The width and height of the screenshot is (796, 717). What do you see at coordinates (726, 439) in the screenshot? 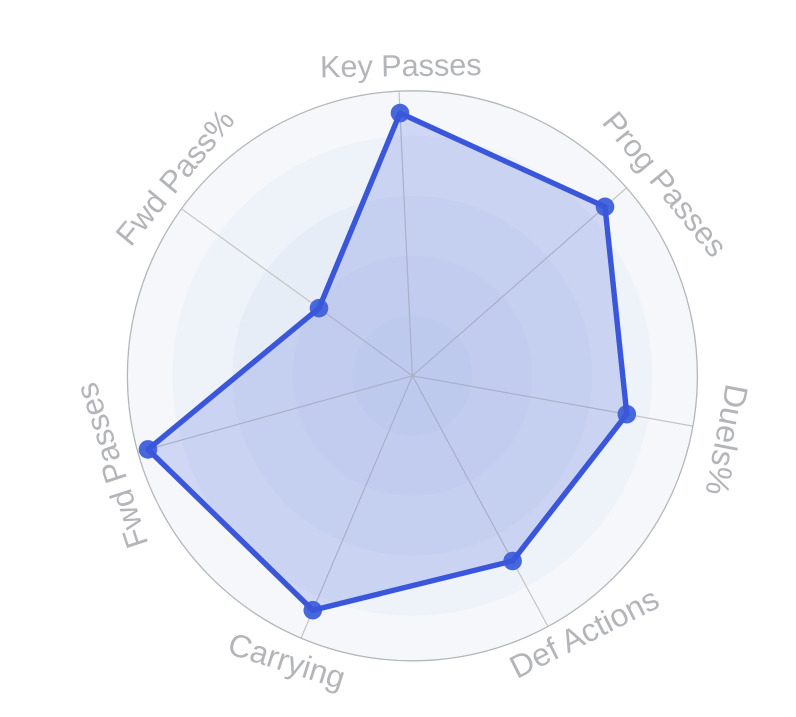
I see `svg-text: Duels%` at bounding box center [726, 439].